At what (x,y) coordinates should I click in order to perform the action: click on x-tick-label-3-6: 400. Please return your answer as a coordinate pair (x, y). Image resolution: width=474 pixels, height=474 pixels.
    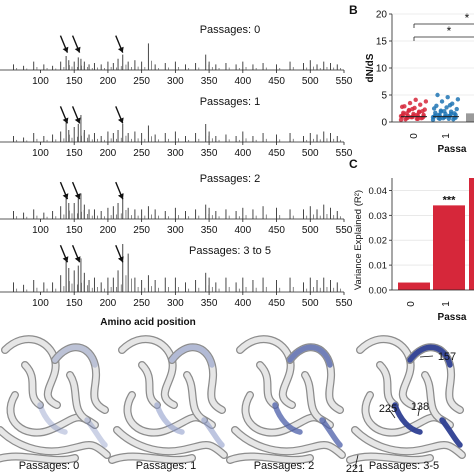
    Looking at the image, I should click on (242, 303).